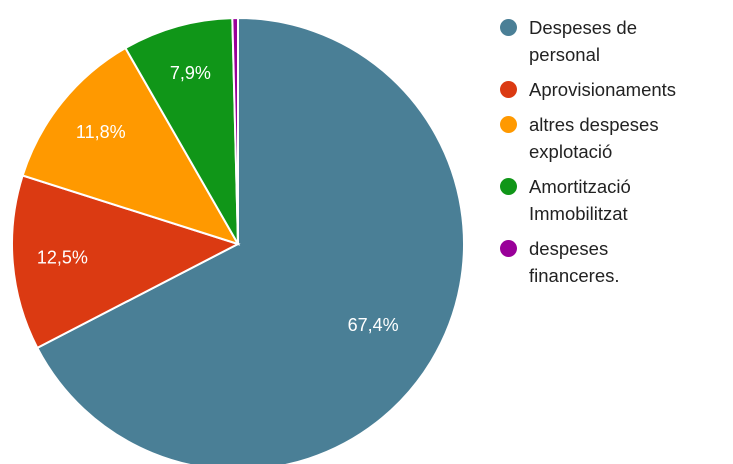  Describe the element at coordinates (101, 132) in the screenshot. I see `slice-value-label: 11,8%` at that location.